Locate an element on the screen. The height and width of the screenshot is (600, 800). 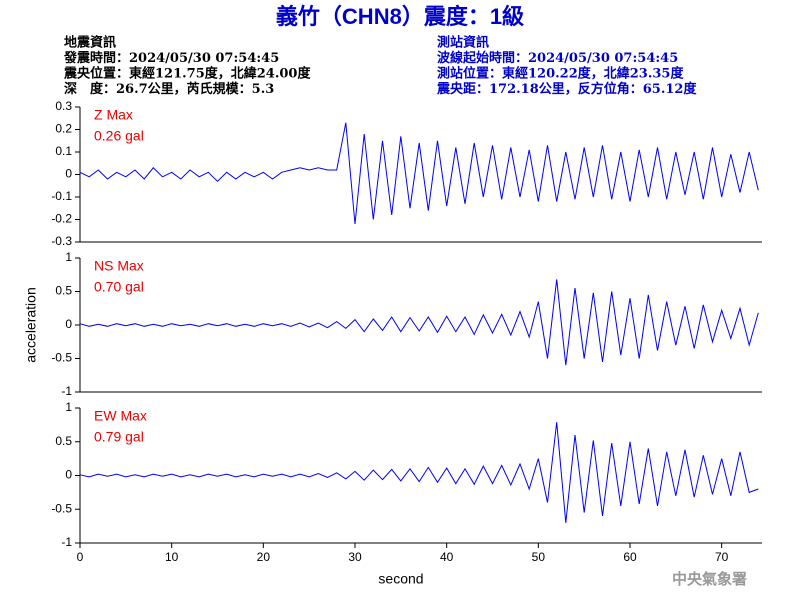
y-tick-label: -0.3 is located at coordinates (61, 241).